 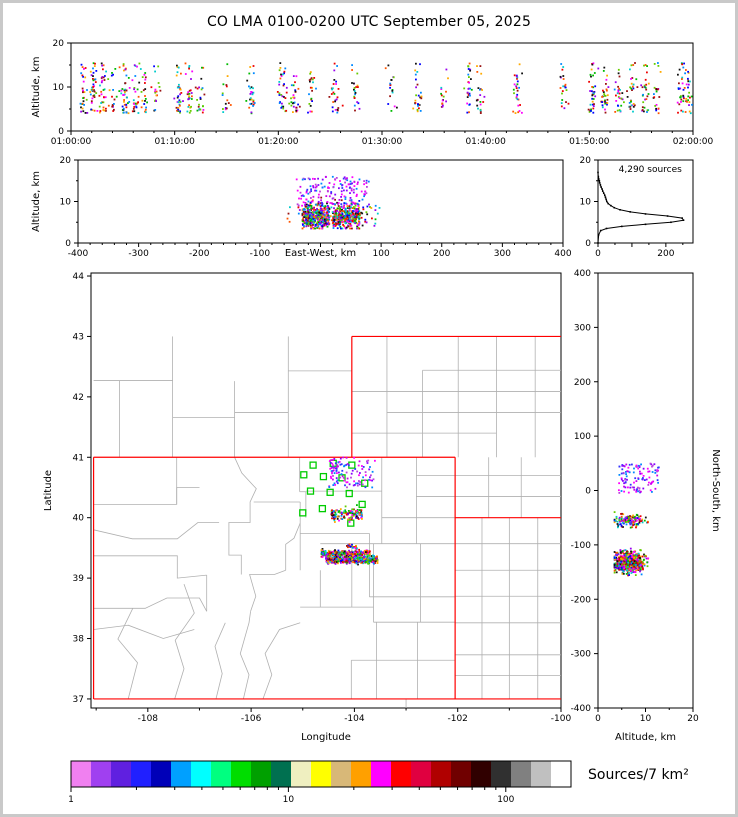 What do you see at coordinates (715, 490) in the screenshot?
I see `svg-text: North-South, km` at bounding box center [715, 490].